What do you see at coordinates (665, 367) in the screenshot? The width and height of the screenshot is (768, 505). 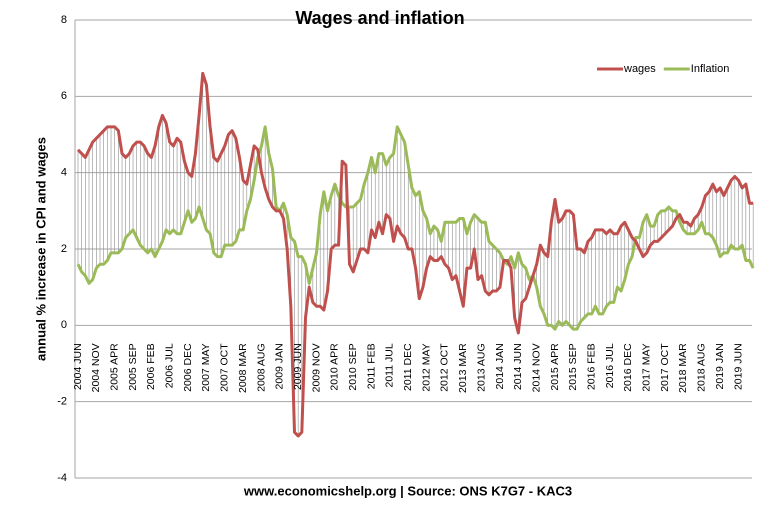 I see `x-tick-label: 2017 OCT` at bounding box center [665, 367].